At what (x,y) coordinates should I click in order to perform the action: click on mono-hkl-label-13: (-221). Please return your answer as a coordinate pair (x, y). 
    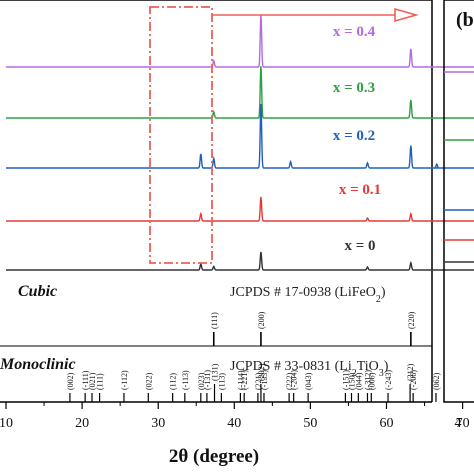
    Looking at the image, I should click on (244, 380).